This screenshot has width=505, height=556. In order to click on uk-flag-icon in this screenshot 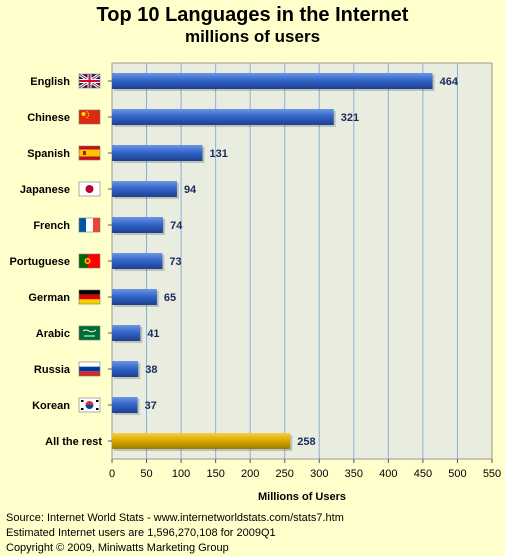, I will do `click(89, 81)`.